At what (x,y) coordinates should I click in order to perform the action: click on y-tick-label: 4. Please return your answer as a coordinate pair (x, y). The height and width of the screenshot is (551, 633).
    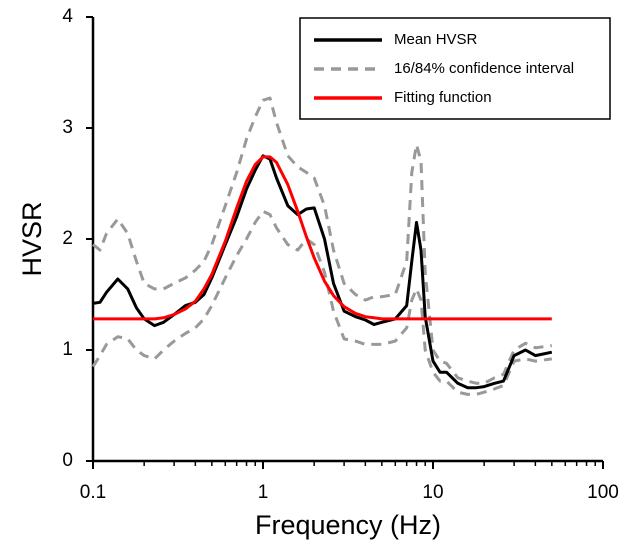
    Looking at the image, I should click on (67, 16).